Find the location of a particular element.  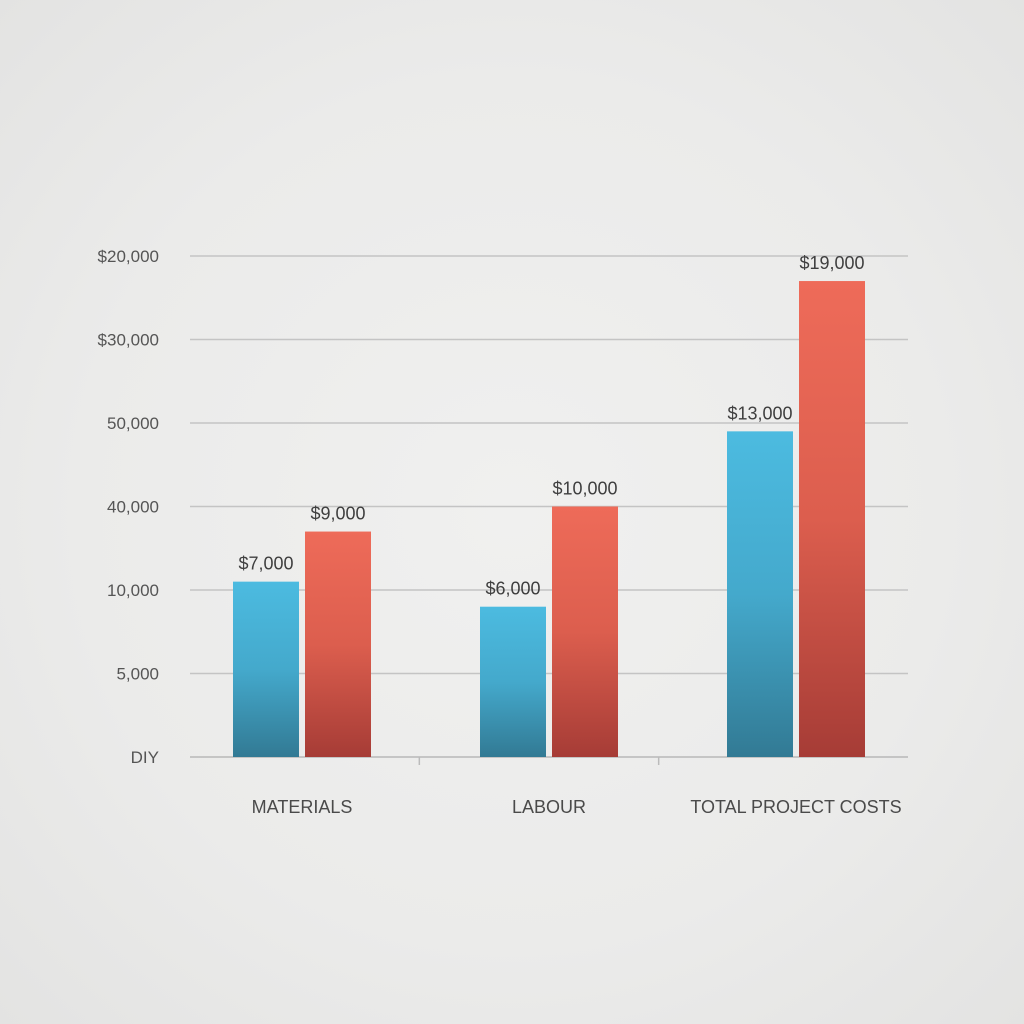

data-label: $10,000 is located at coordinates (584, 489).